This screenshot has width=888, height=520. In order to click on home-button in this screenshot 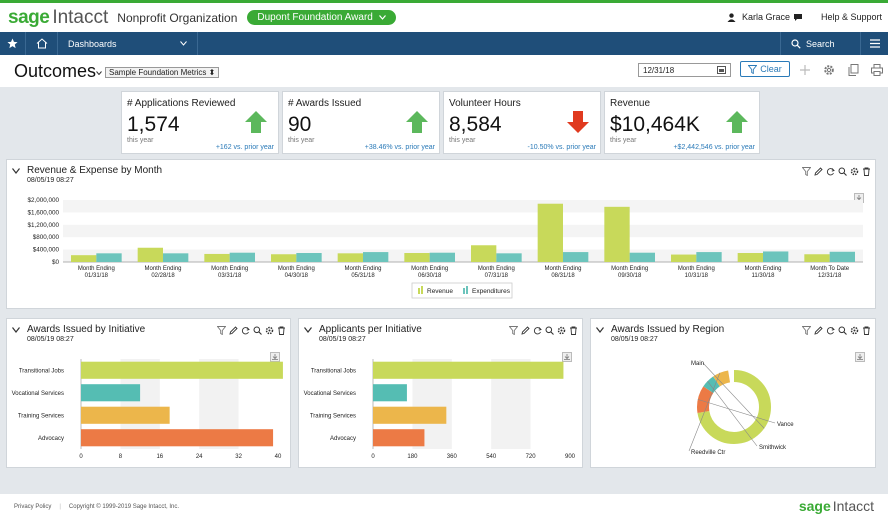, I will do `click(42, 43)`.